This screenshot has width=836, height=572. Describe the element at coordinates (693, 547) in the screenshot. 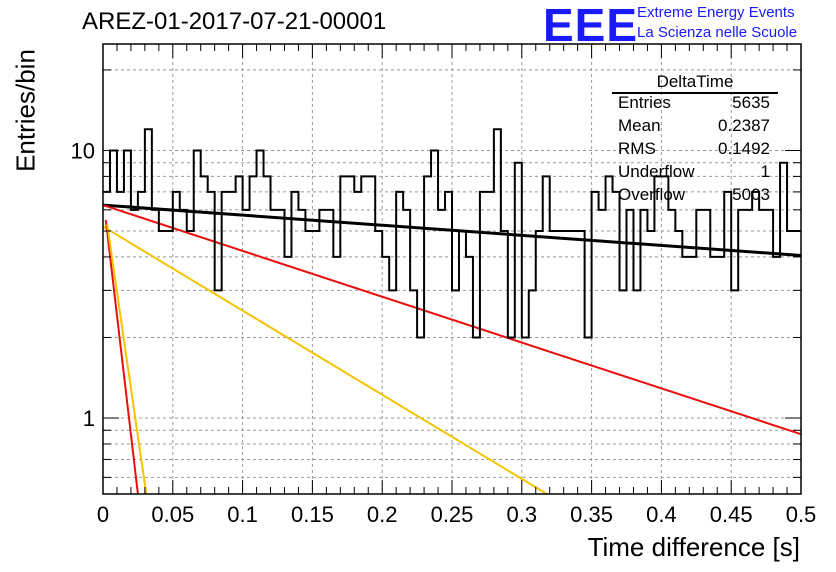

I see `x-axis-label: Time difference [s]` at that location.